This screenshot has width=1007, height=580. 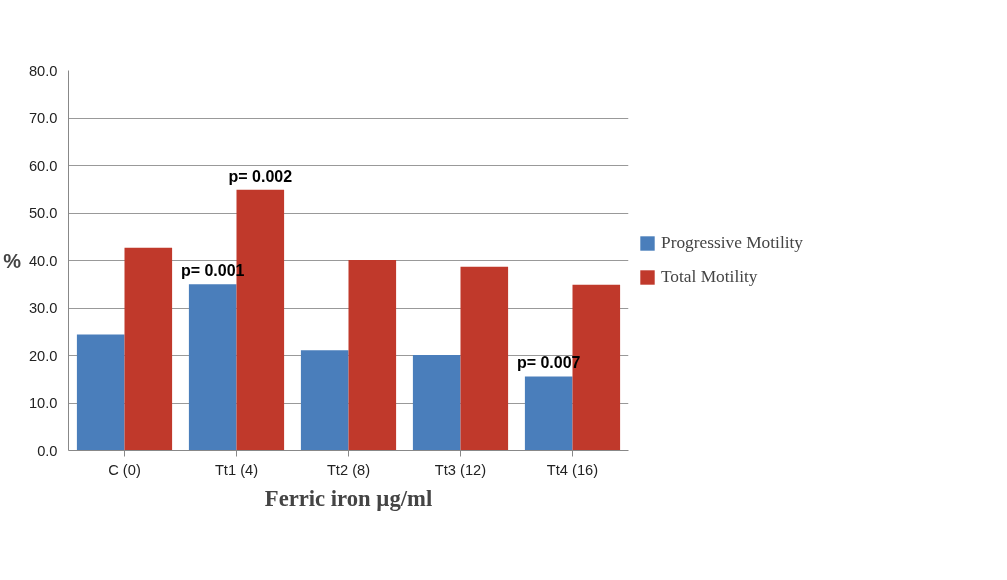 I want to click on y-tick-label: 60.0, so click(x=43, y=165).